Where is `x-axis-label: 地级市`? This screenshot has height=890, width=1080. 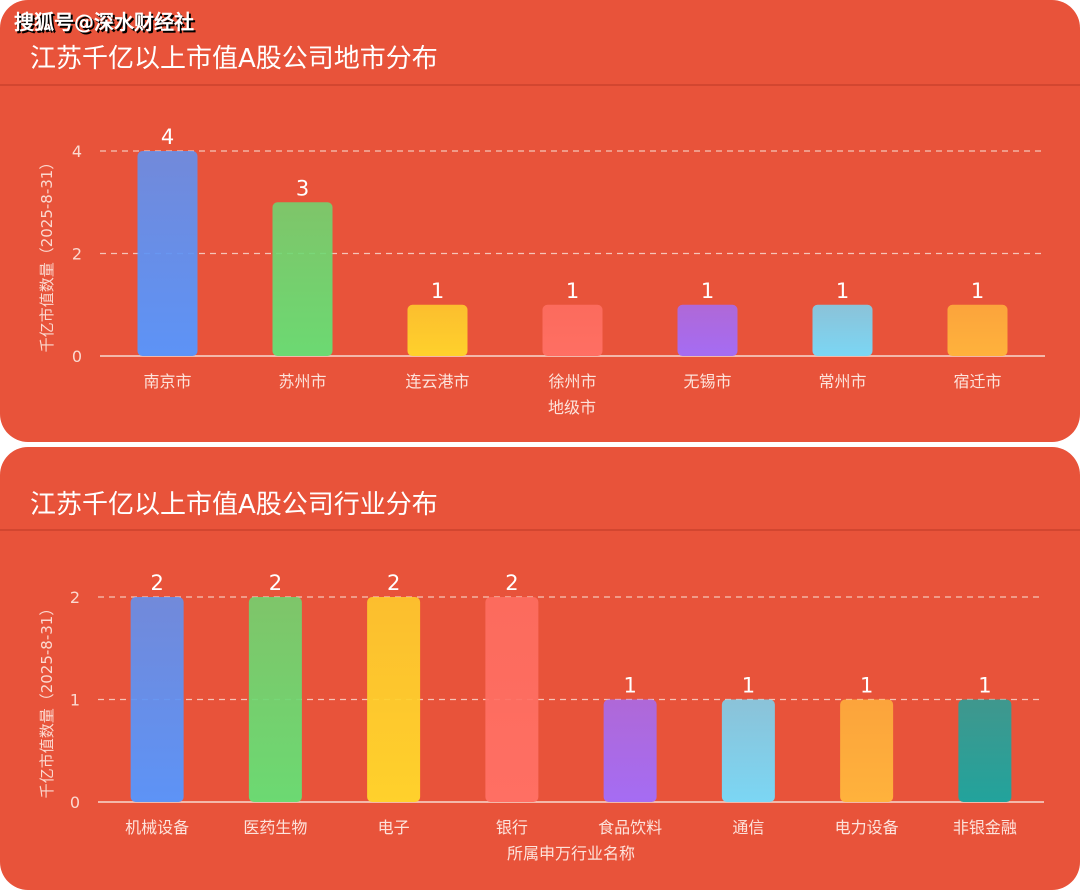
x-axis-label: 地级市 is located at coordinates (572, 407).